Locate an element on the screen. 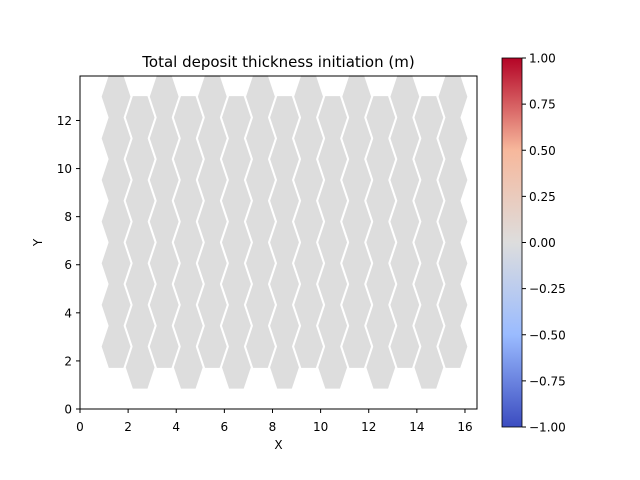 This screenshot has width=640, height=480. x-tick-label: 2 is located at coordinates (128, 427).